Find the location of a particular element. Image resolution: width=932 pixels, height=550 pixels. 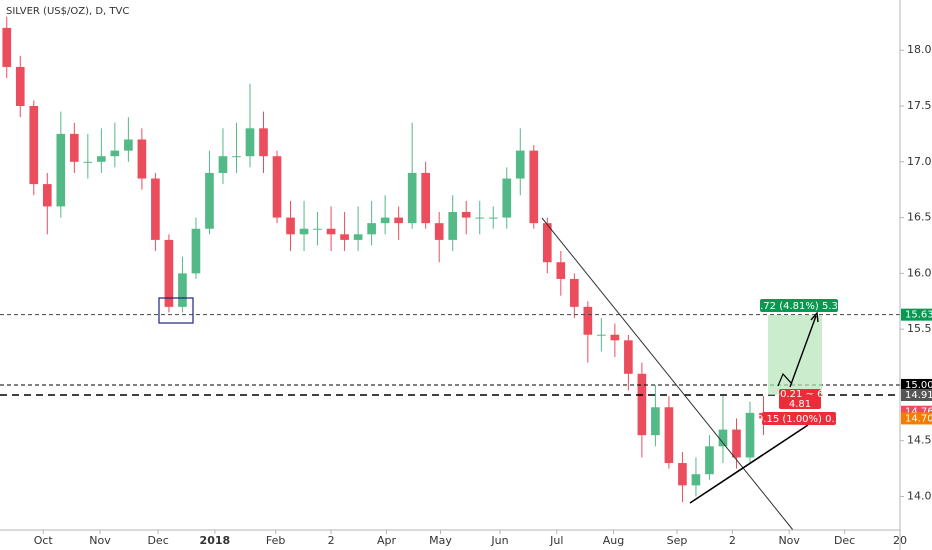

y-tick-label: 14.00 is located at coordinates (919, 496).